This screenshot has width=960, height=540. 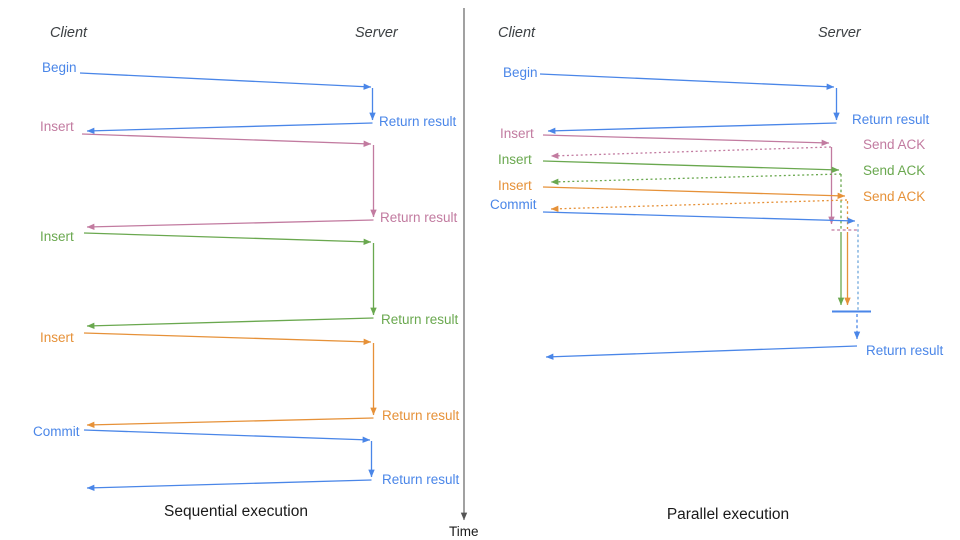 I want to click on seq-server-header: Server, so click(x=376, y=33).